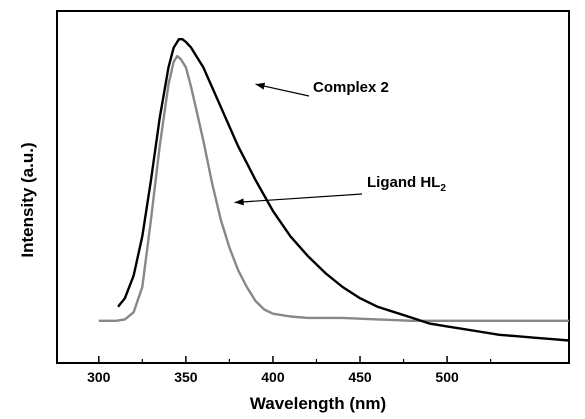  What do you see at coordinates (186, 377) in the screenshot?
I see `x-tick-label: 350` at bounding box center [186, 377].